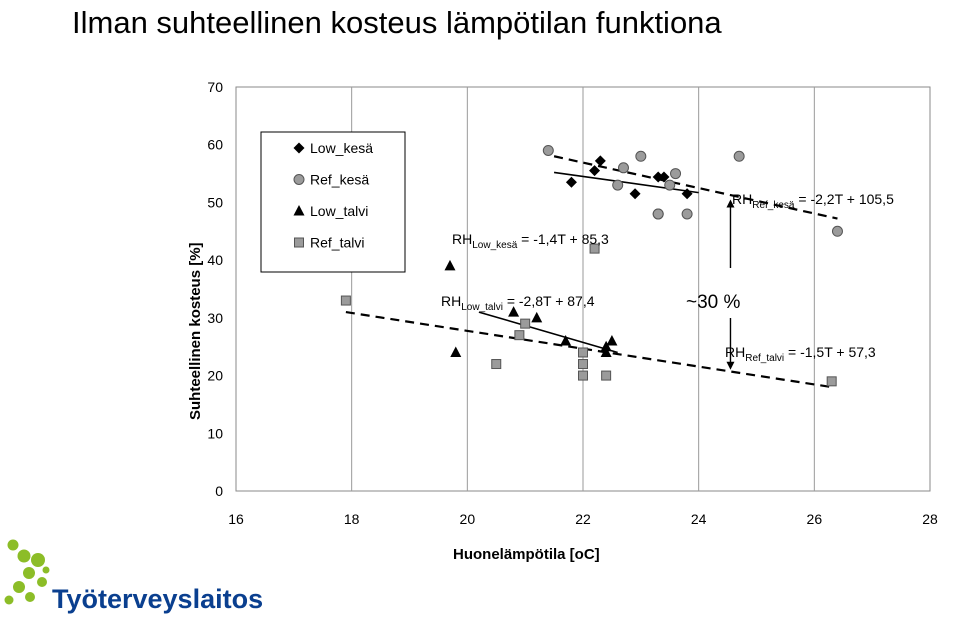 The image size is (960, 621). Describe the element at coordinates (730, 203) in the screenshot. I see `annotation-arrowhead-up` at that location.